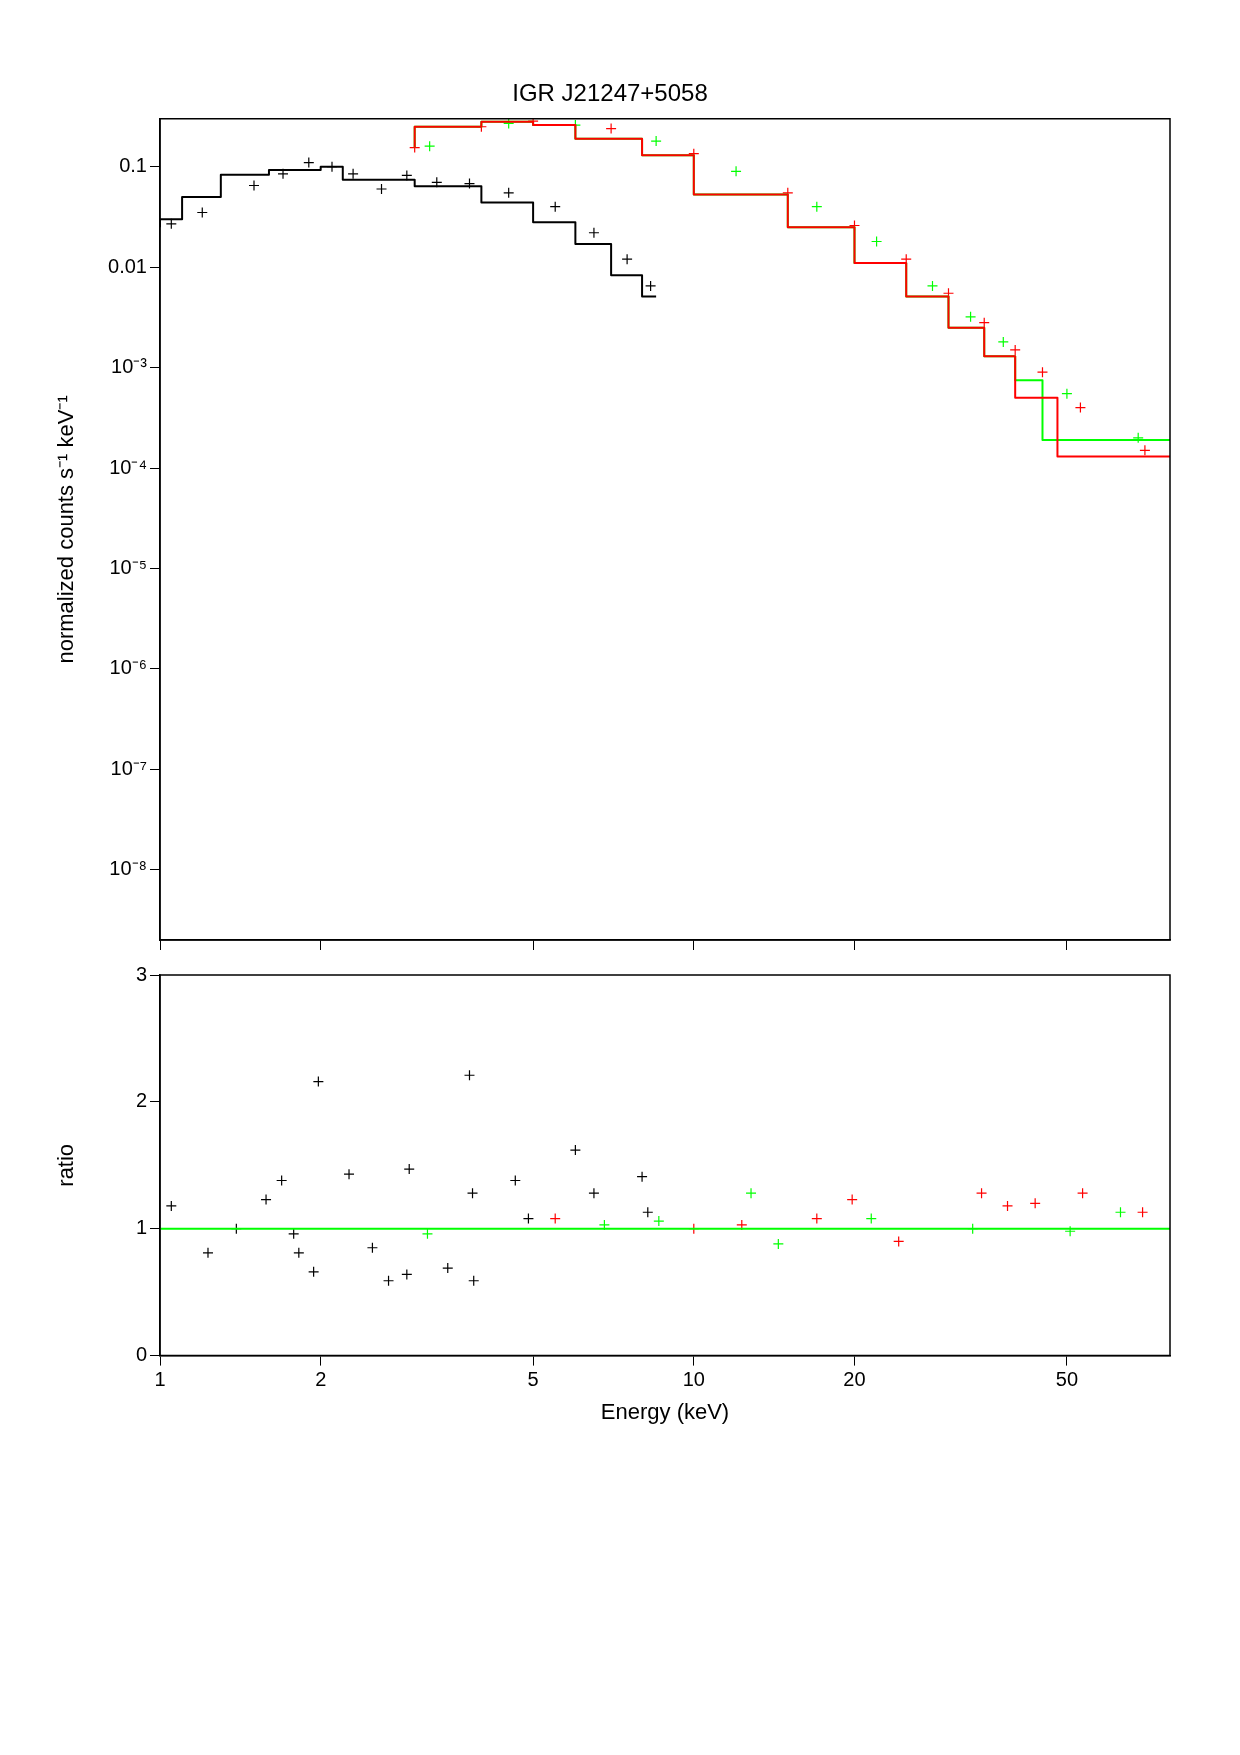  Describe the element at coordinates (321, 1379) in the screenshot. I see `x-tick-label: 2` at that location.